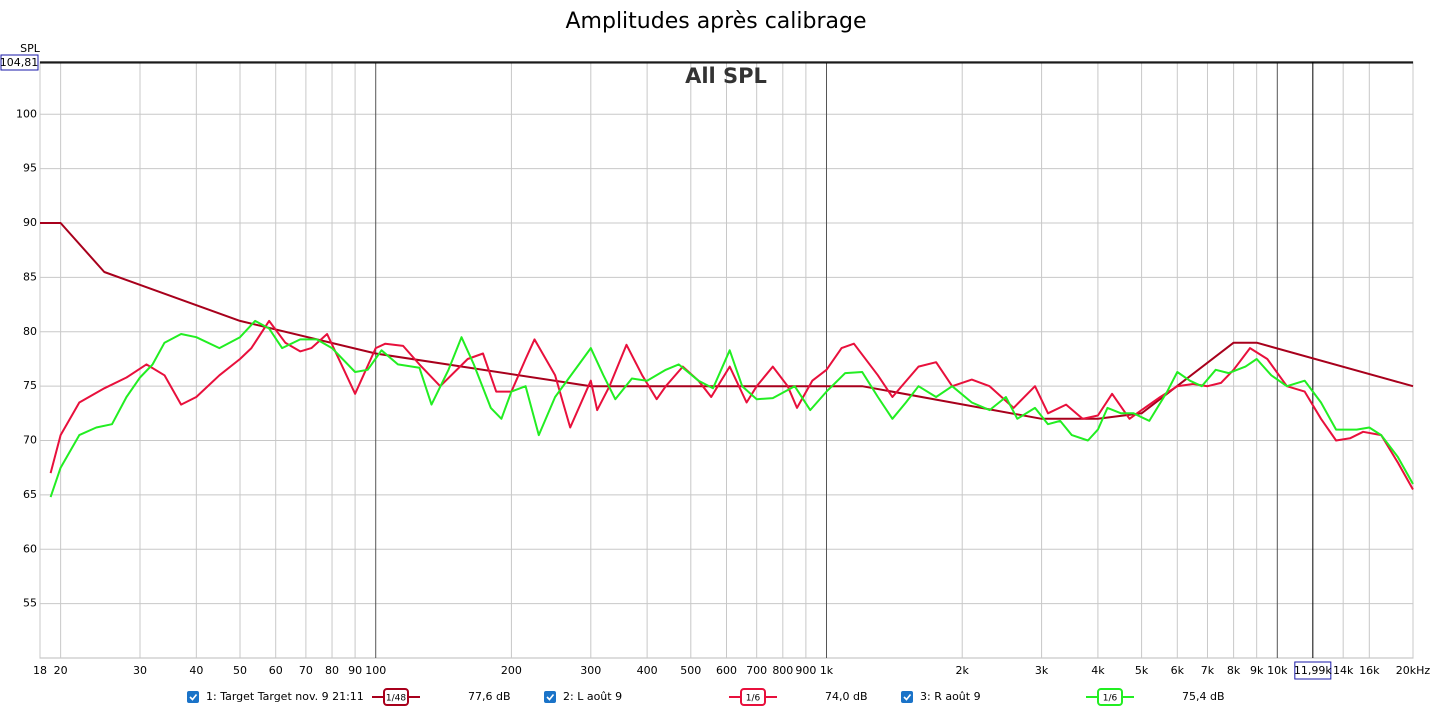 Image resolution: width=1433 pixels, height=709 pixels. What do you see at coordinates (140, 670) in the screenshot?
I see `x-tick-label: 30` at bounding box center [140, 670].